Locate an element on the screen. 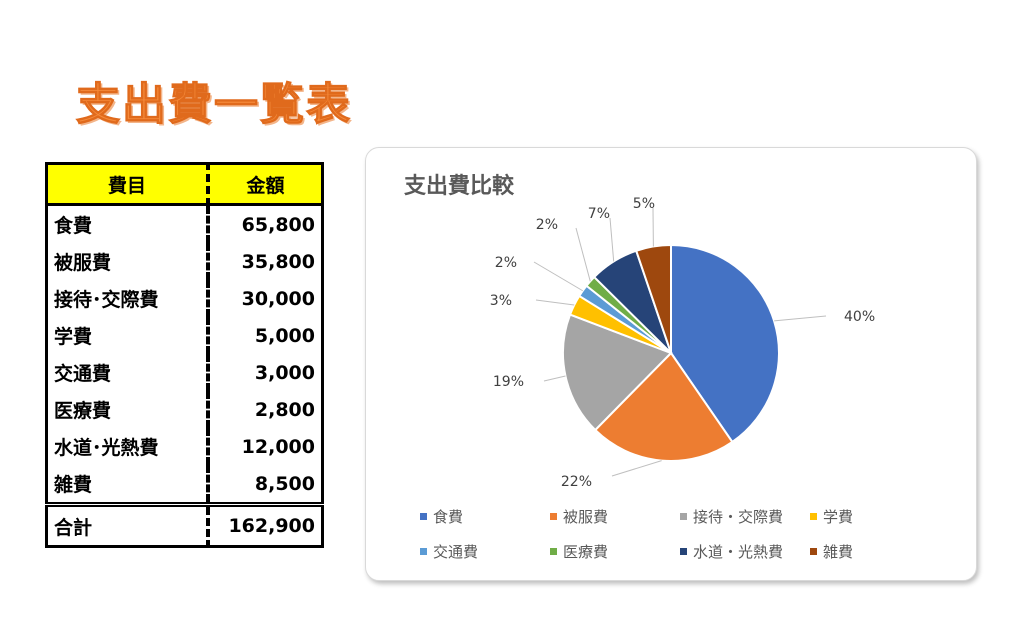 This screenshot has height=628, width=1024. legend-label: 雑費 is located at coordinates (838, 552).